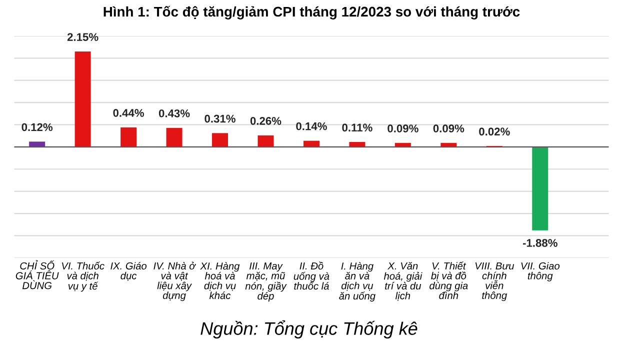  Describe the element at coordinates (266, 120) in the screenshot. I see `data-label: 0.26%` at that location.